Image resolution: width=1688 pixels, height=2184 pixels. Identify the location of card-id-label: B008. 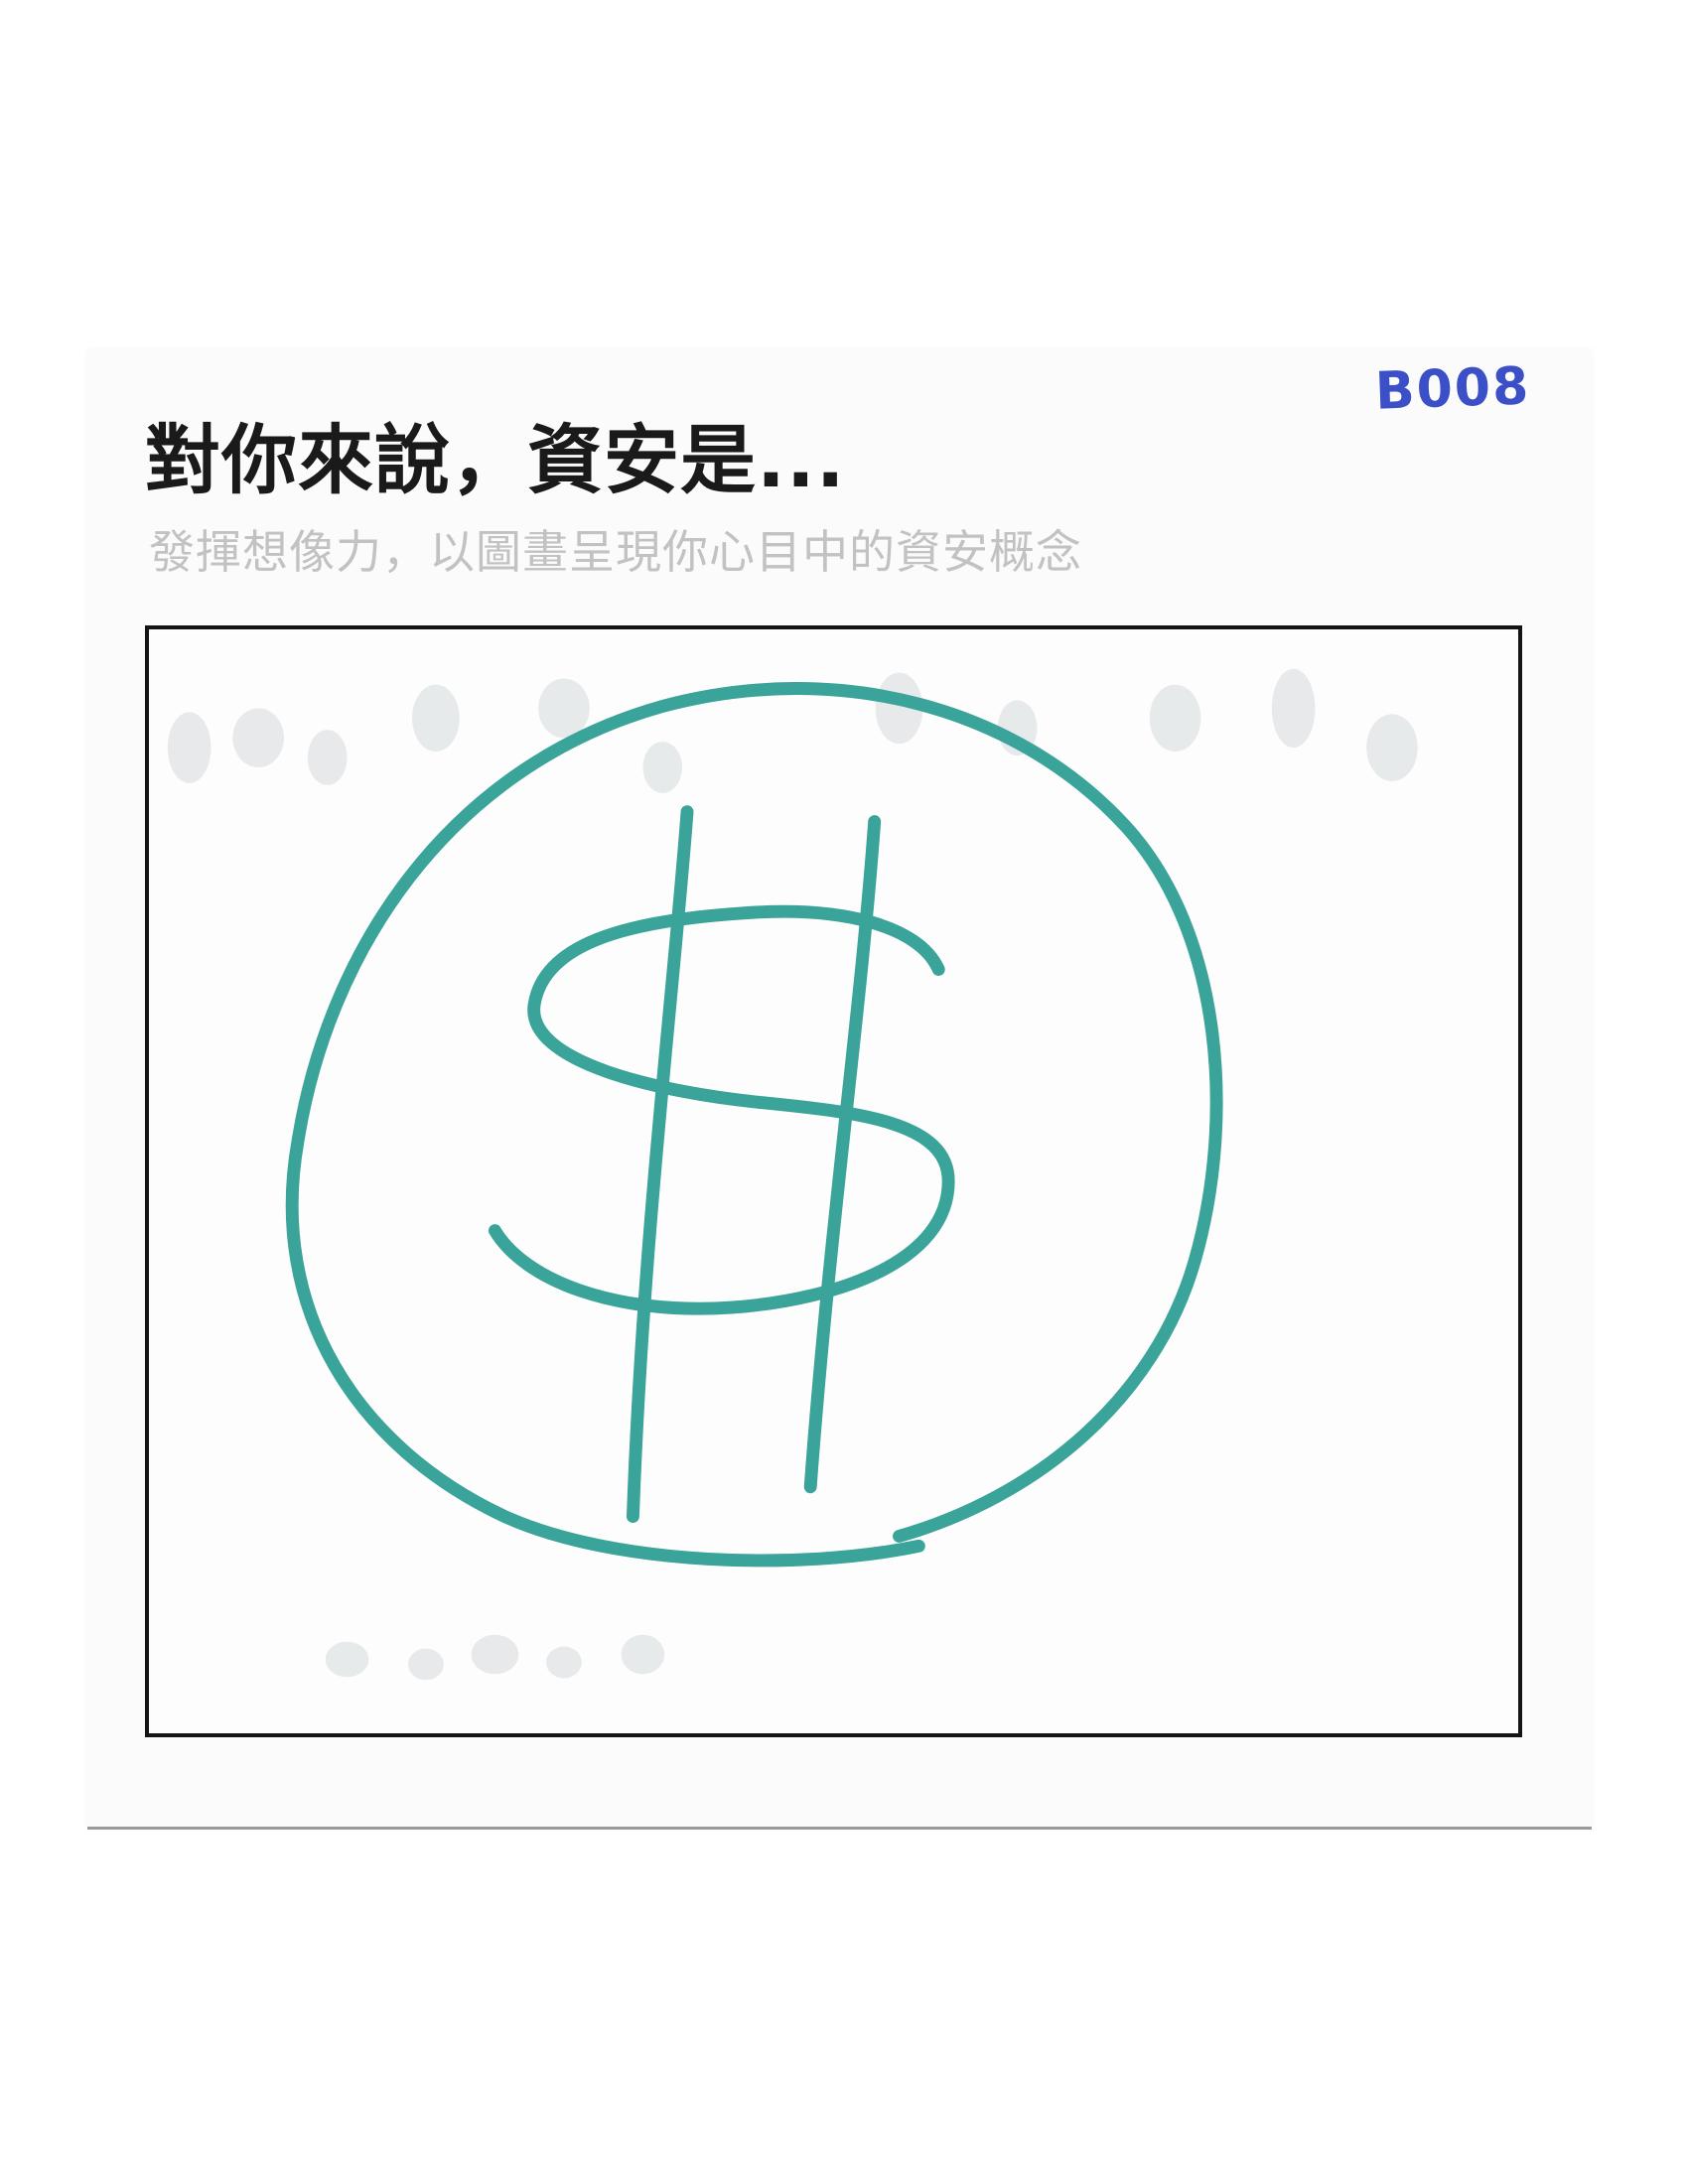
(1452, 389).